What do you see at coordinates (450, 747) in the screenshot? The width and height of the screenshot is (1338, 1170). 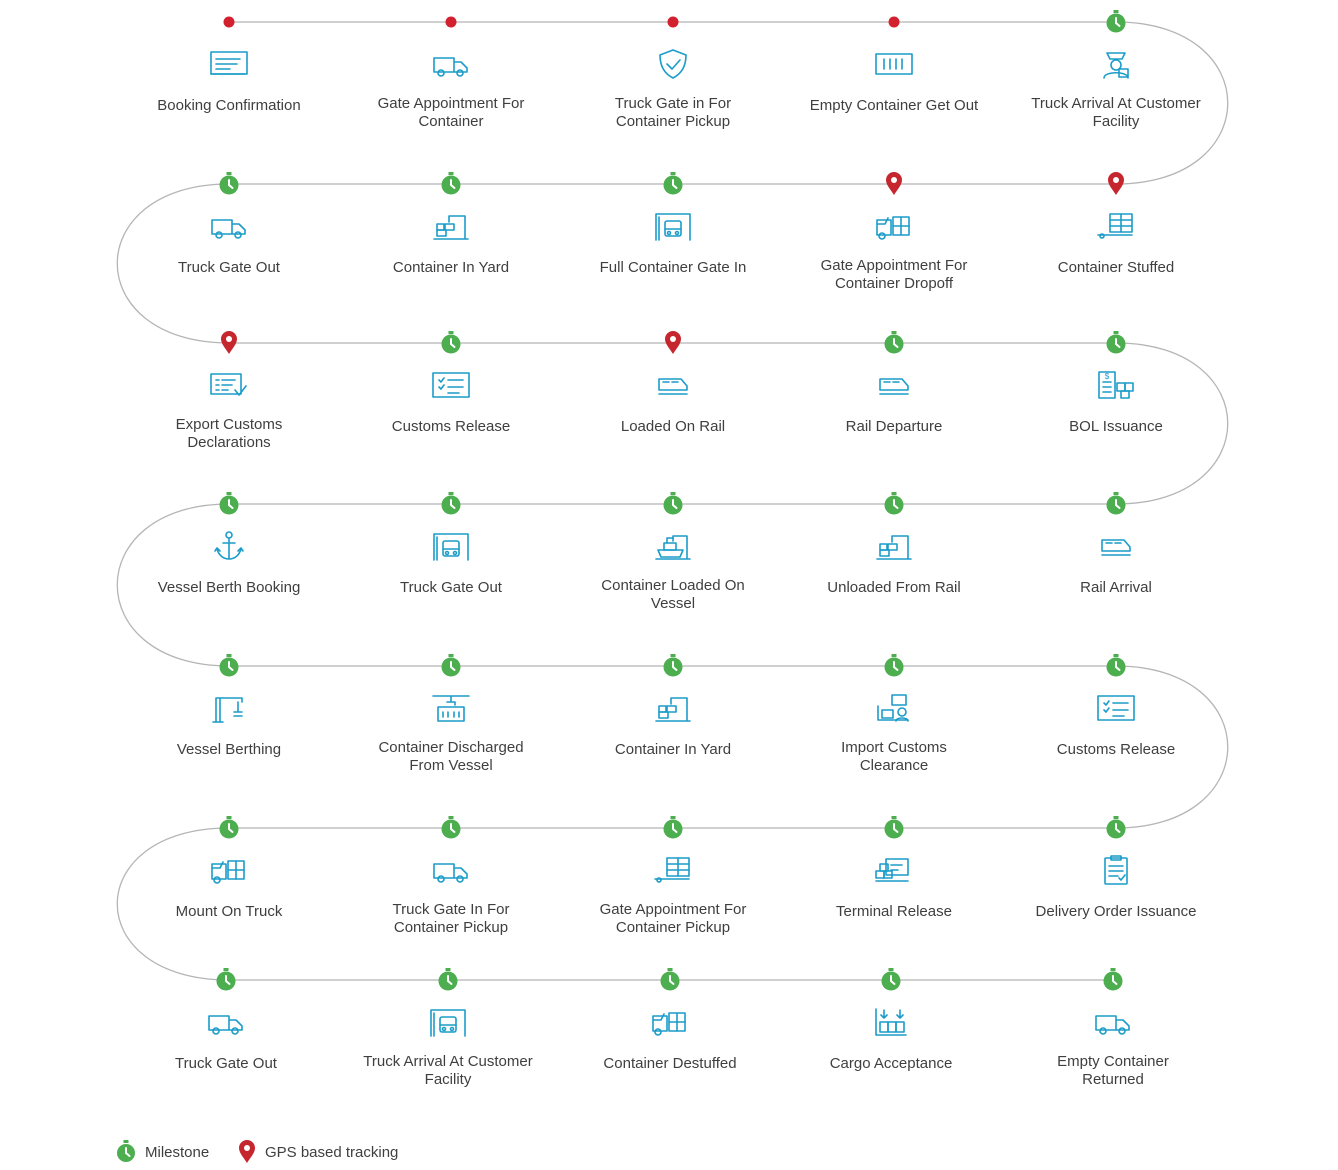 I see `step-label: Container Discharged` at bounding box center [450, 747].